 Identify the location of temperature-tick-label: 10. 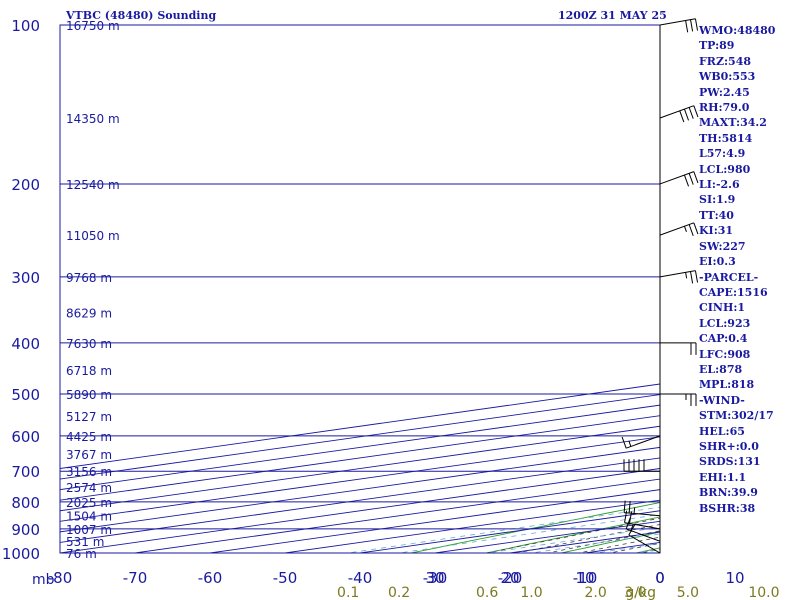
(734, 578).